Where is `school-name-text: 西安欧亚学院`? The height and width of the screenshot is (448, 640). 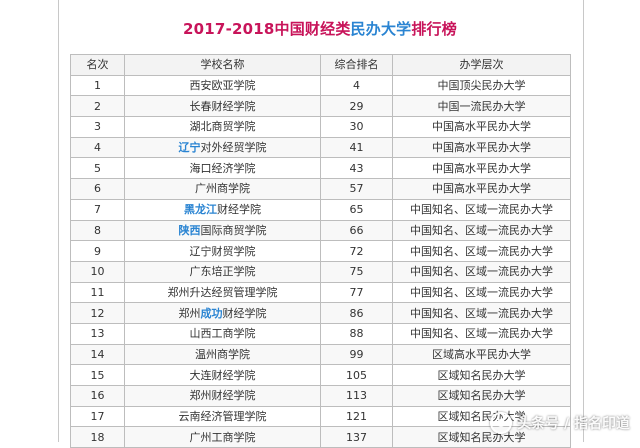 school-name-text: 西安欧亚学院 is located at coordinates (222, 86).